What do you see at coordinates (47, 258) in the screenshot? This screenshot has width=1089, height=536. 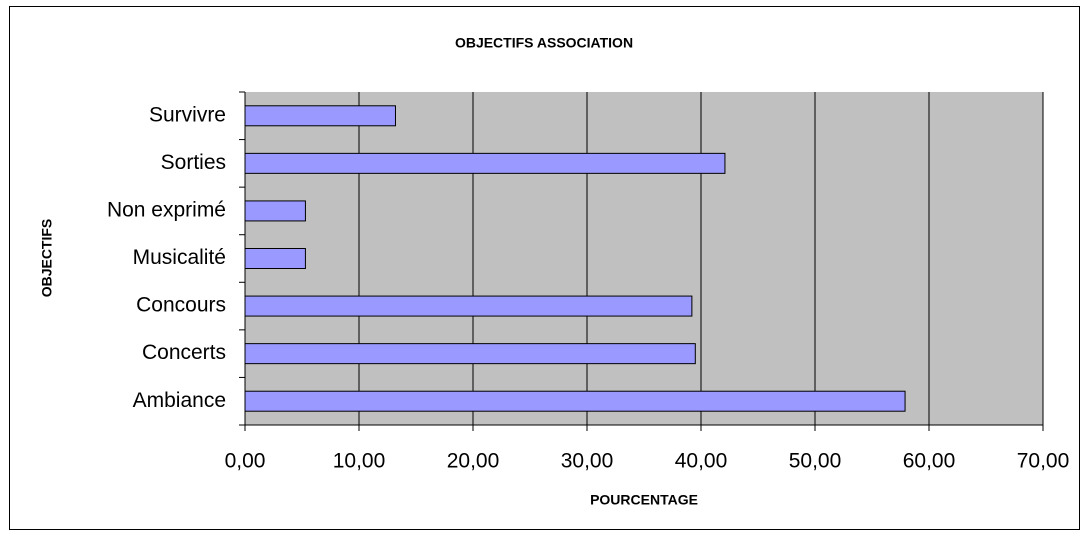 I see `y-axis-title: OBJECTIFS` at bounding box center [47, 258].